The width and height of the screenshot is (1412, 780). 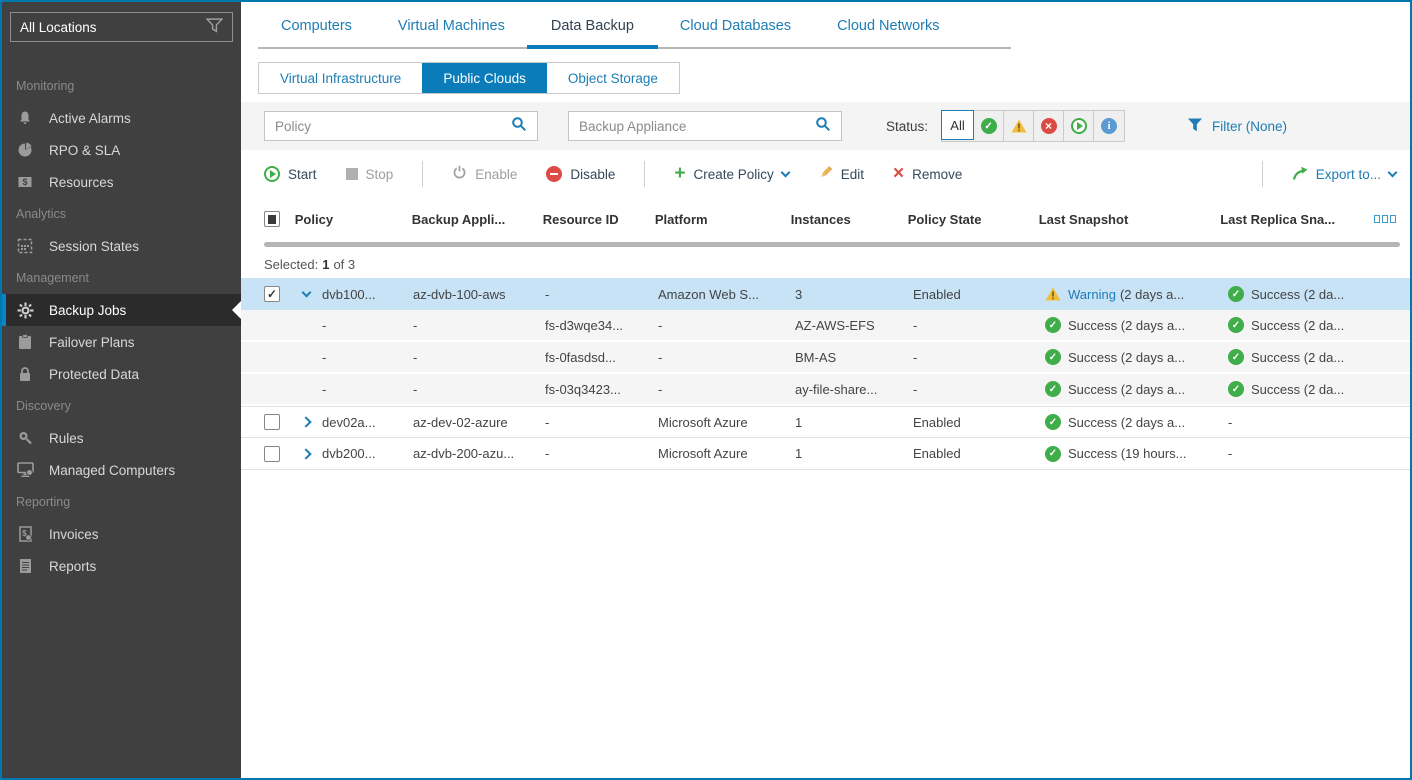 I want to click on sidebar-item-reports: Reports, so click(x=121, y=566).